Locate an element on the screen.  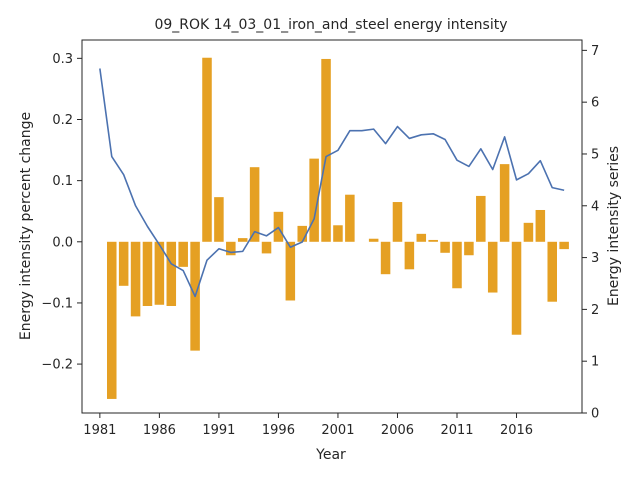
bar-1992 is located at coordinates (231, 248).